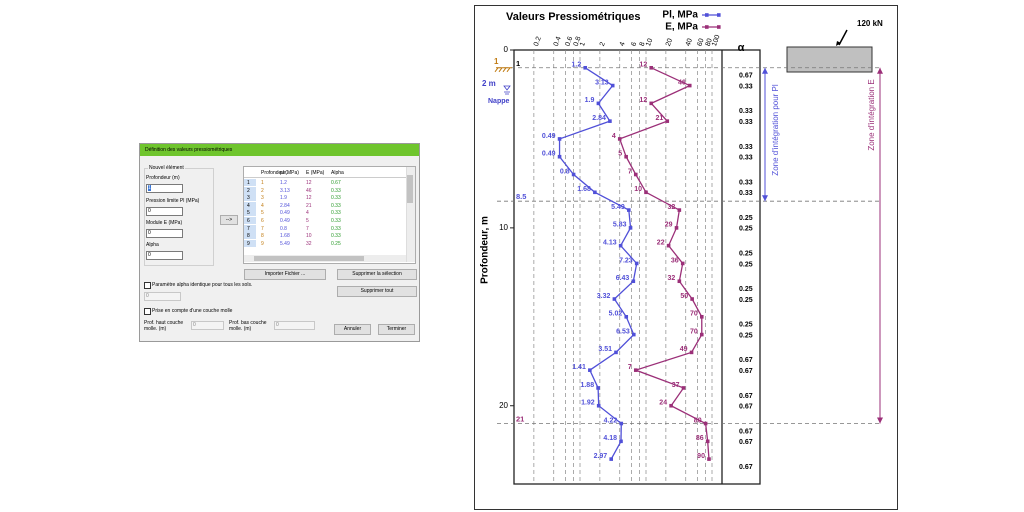 This screenshot has height=512, width=1024. What do you see at coordinates (672, 278) in the screenshot?
I see `data-label: 32` at bounding box center [672, 278].